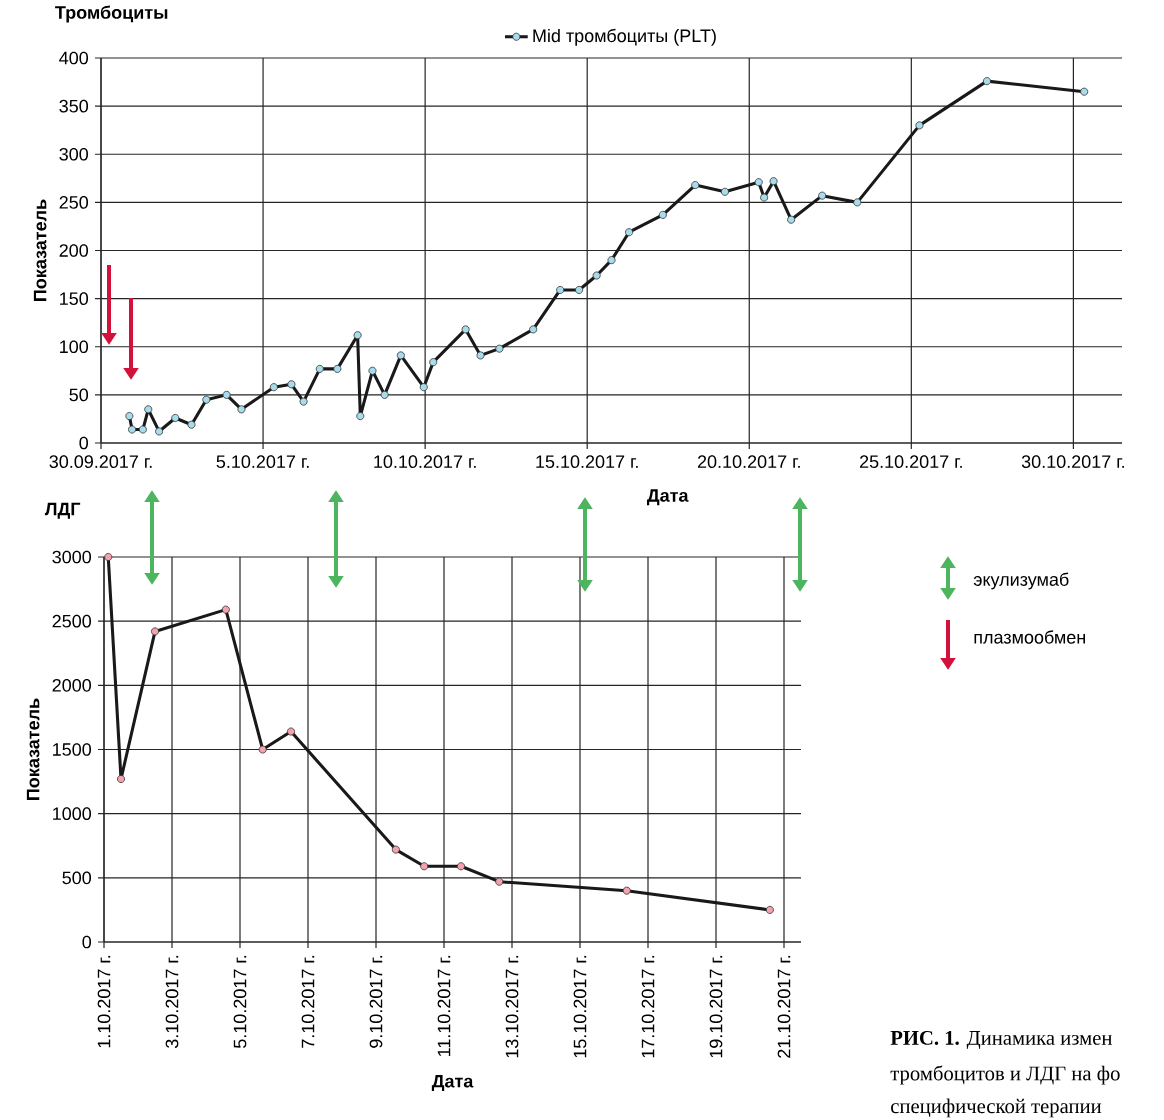 This screenshot has height=1120, width=1164. Describe the element at coordinates (716, 1006) in the screenshot. I see `x-tick-label: 19.10.2017 г.` at that location.